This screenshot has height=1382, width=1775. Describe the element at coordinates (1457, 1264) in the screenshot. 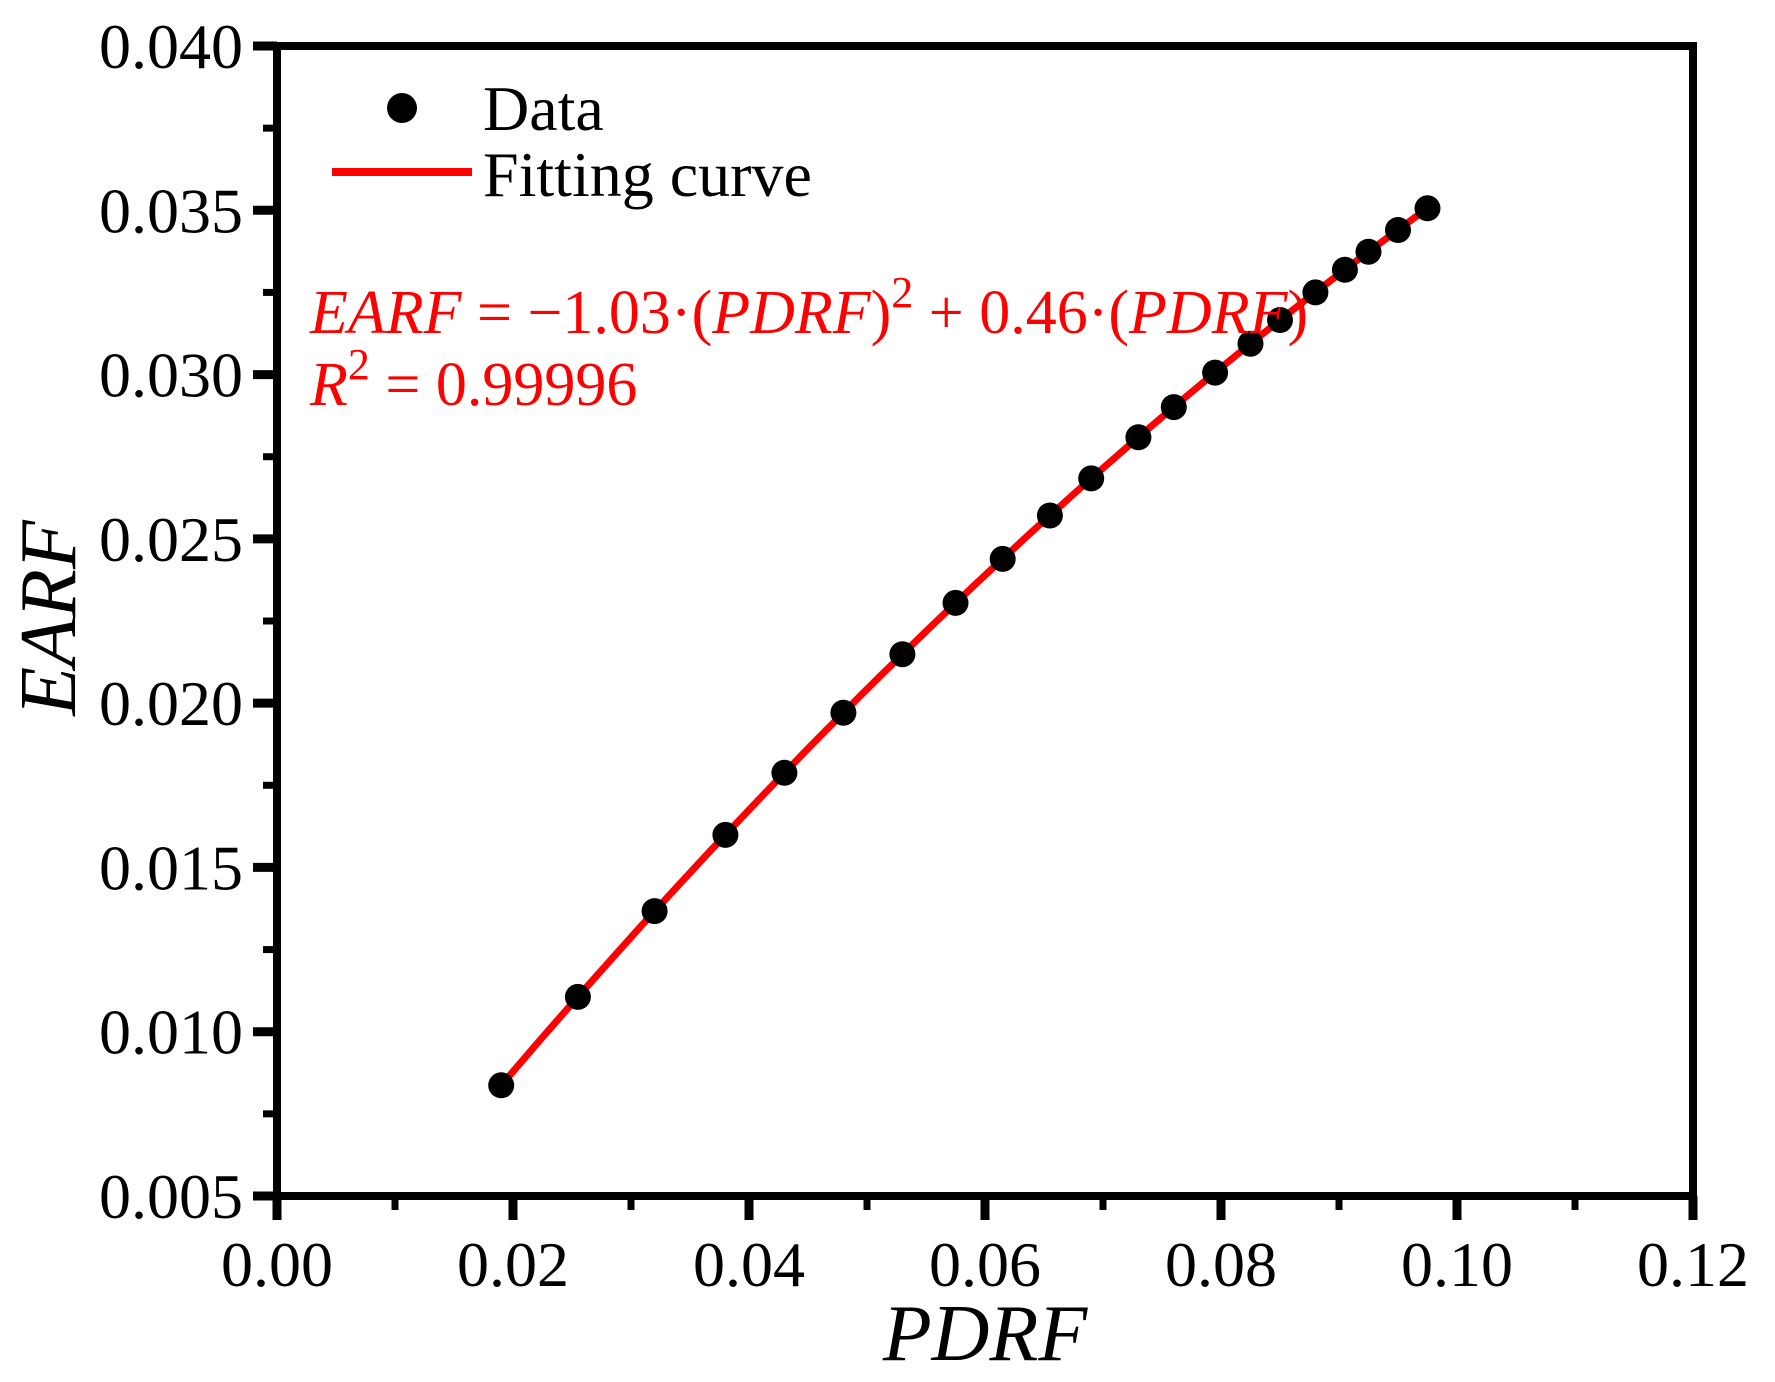

I see `x-tick-label: 0.10` at that location.